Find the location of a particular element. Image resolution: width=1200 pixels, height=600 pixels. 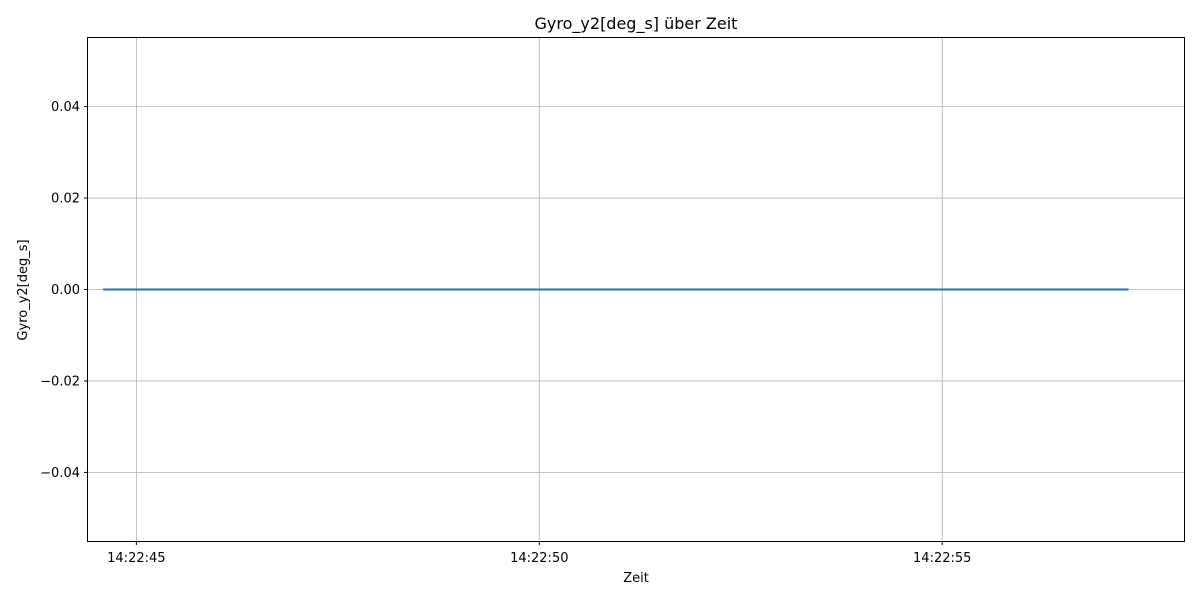

y-tick-label: −0.02 is located at coordinates (60, 381).